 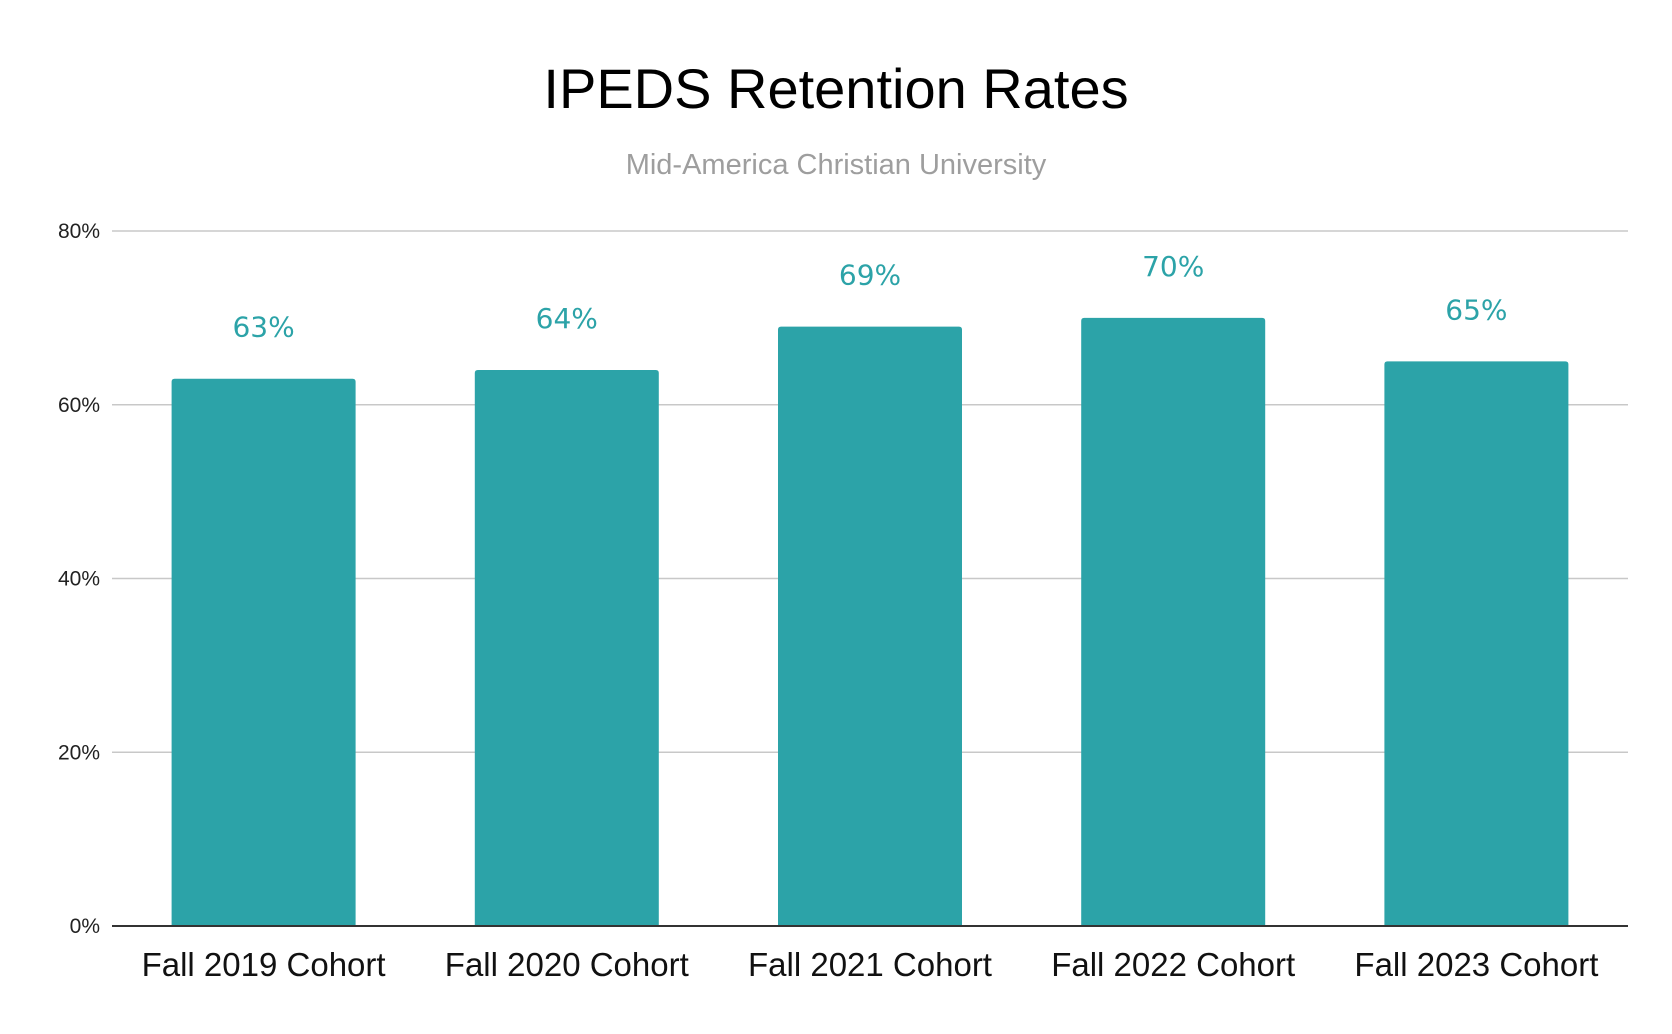 I want to click on data-label: 65%, so click(x=1476, y=309).